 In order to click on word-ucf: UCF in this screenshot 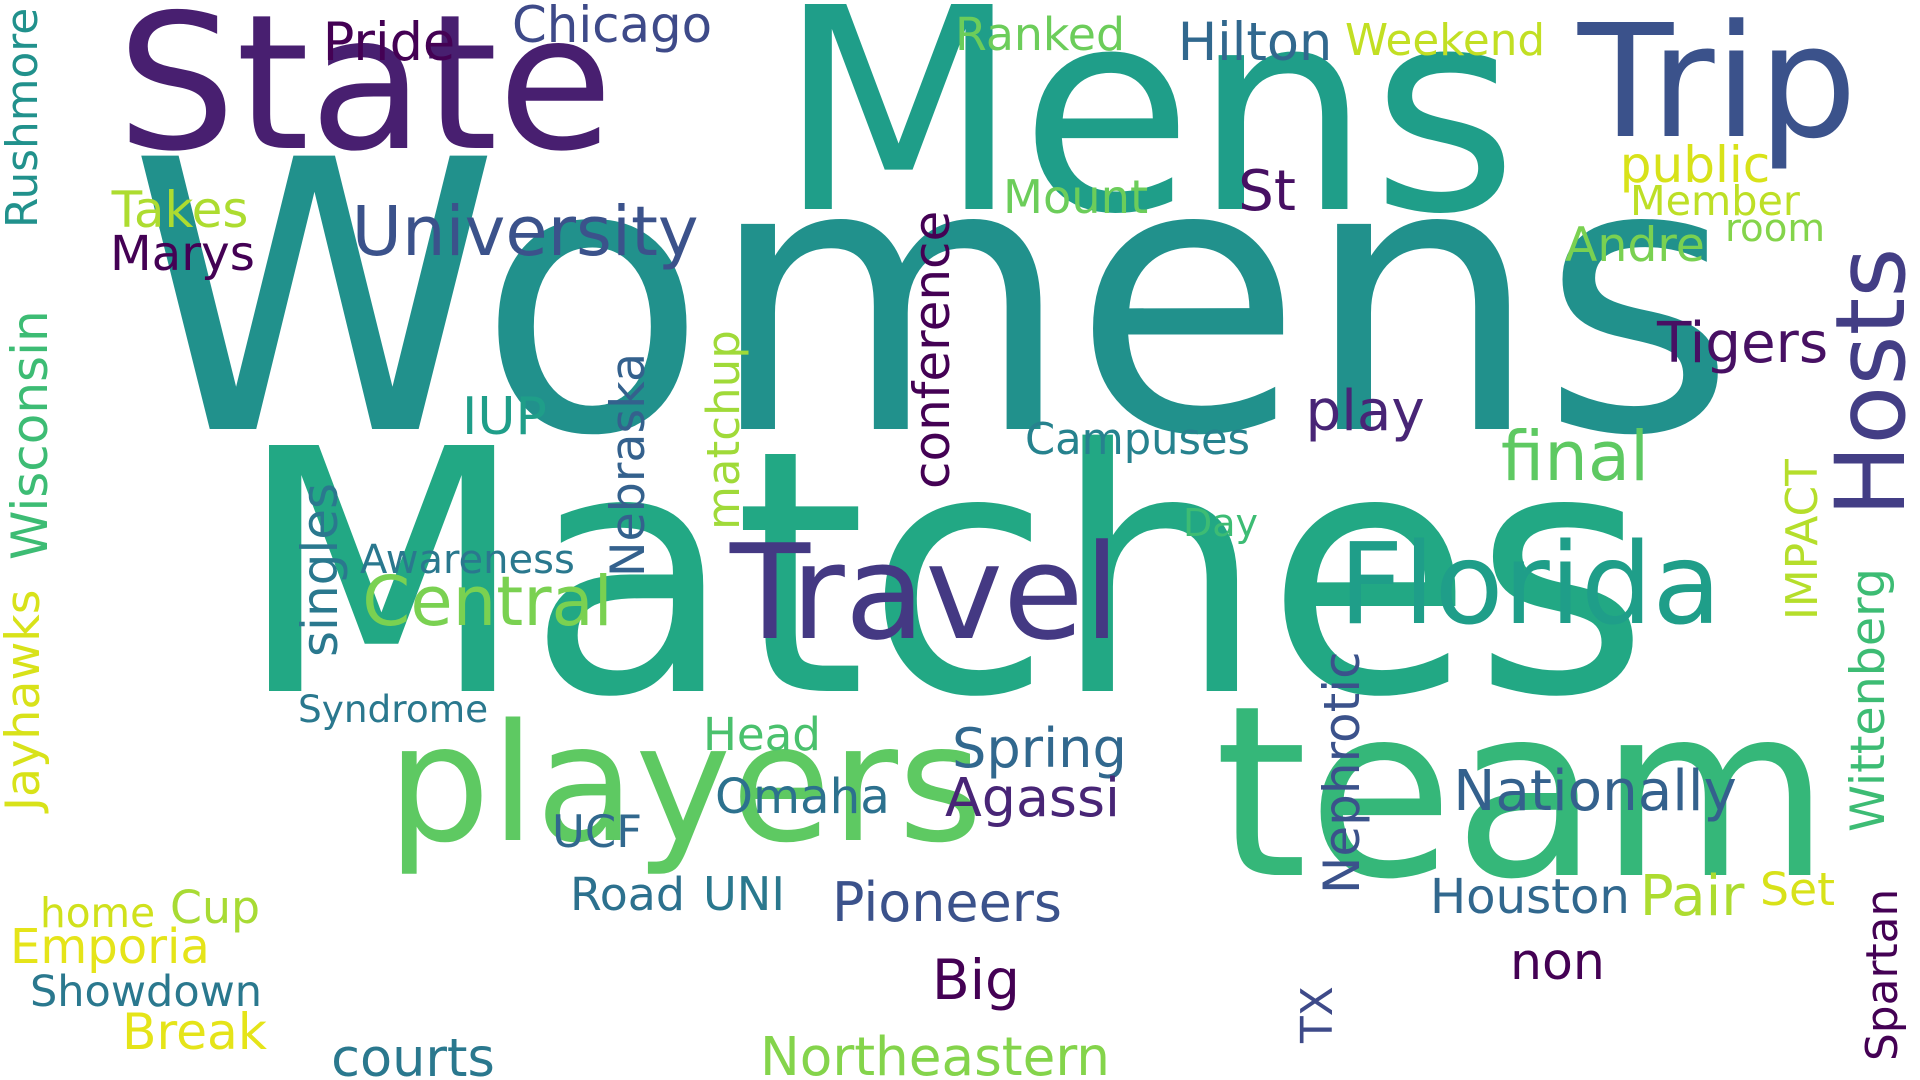, I will do `click(597, 832)`.